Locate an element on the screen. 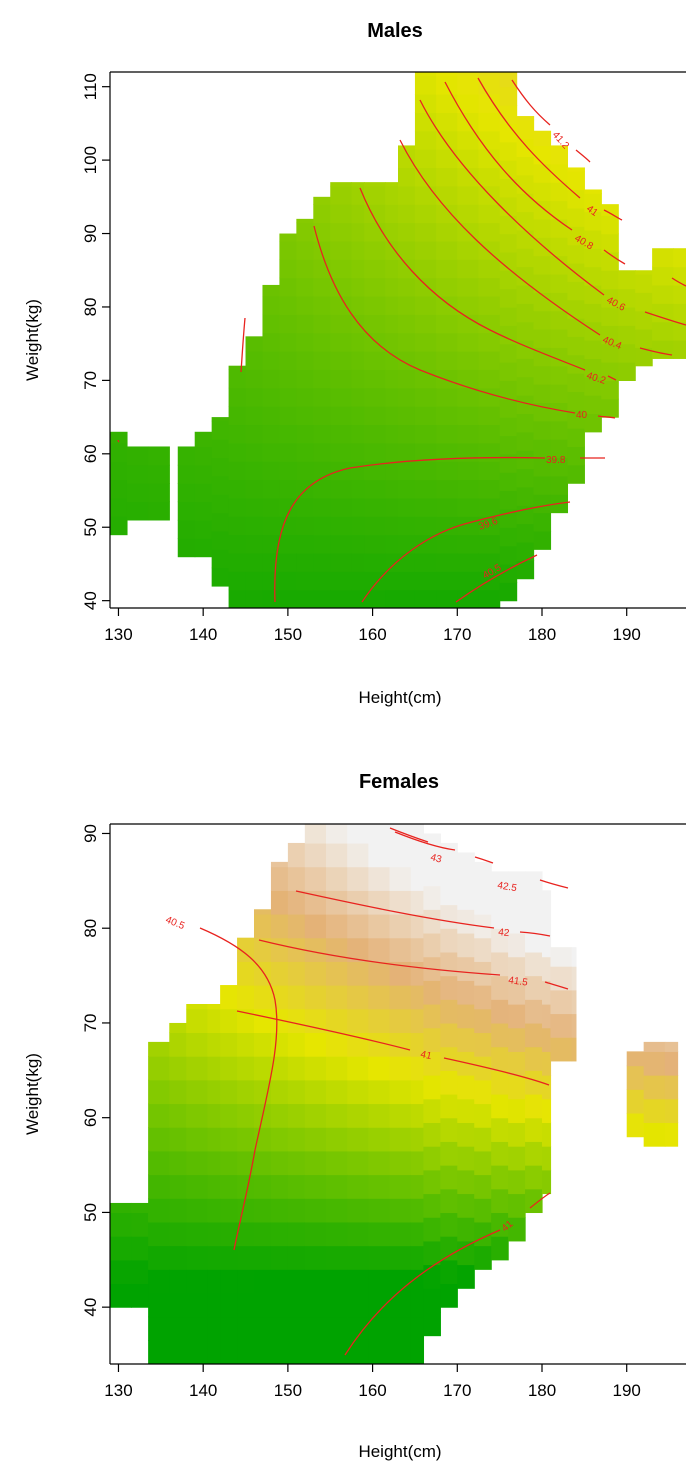 Image resolution: width=686 pixels, height=1463 pixels. males-x-tick-label: 180 is located at coordinates (542, 634).